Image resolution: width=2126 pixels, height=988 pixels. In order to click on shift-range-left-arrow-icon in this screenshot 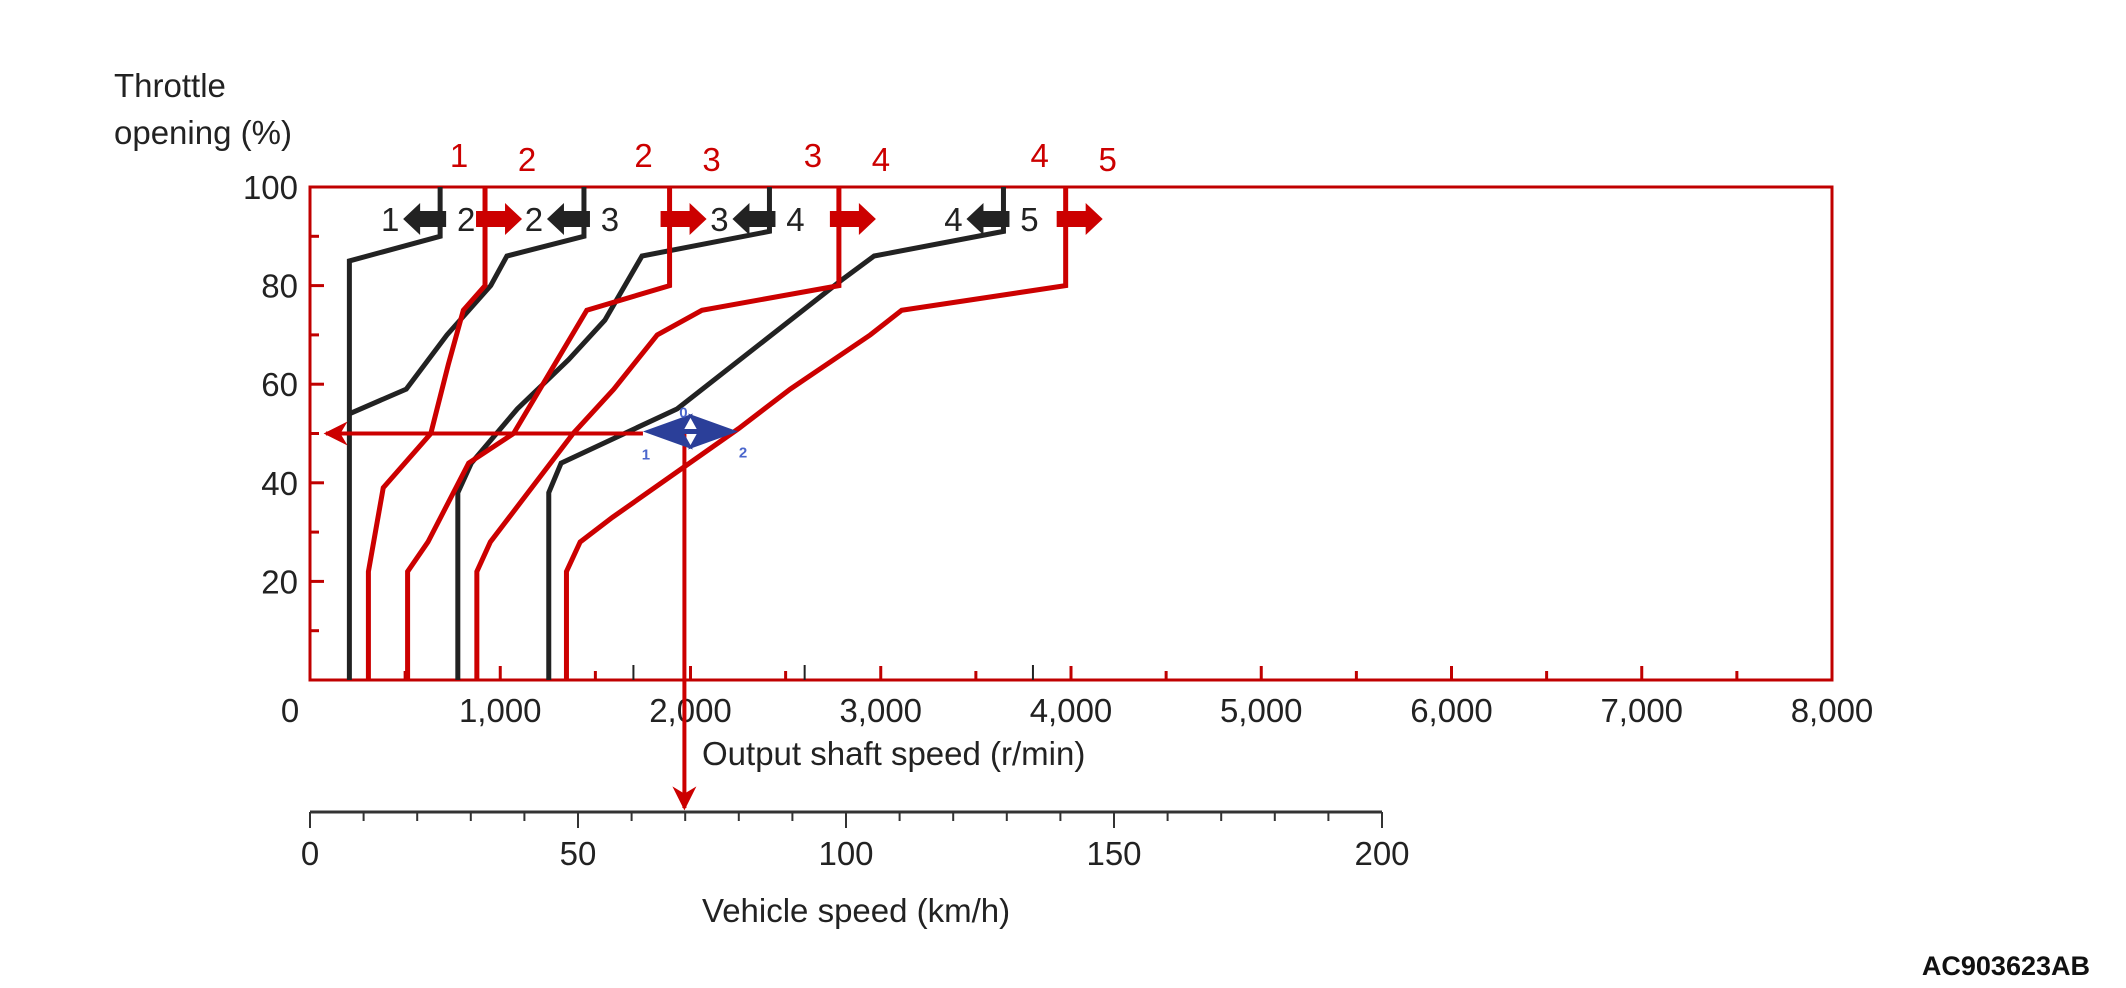, I will do `click(667, 431)`.